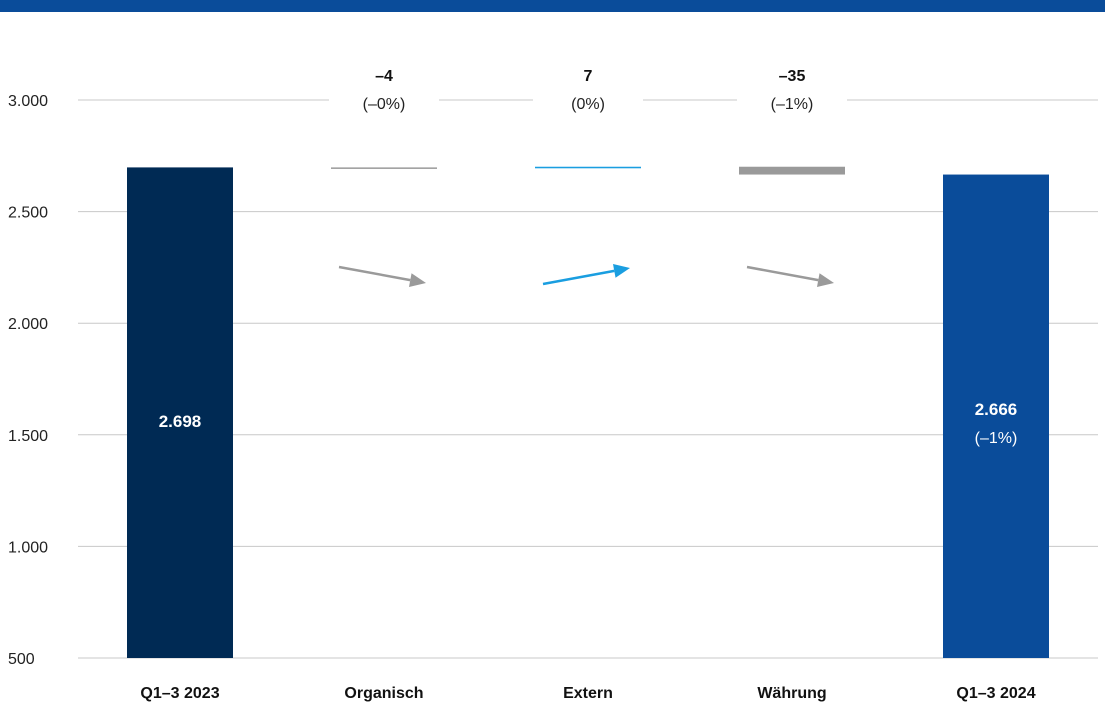 Image resolution: width=1105 pixels, height=724 pixels. Describe the element at coordinates (384, 104) in the screenshot. I see `delta-percent-label: (–0%)` at that location.